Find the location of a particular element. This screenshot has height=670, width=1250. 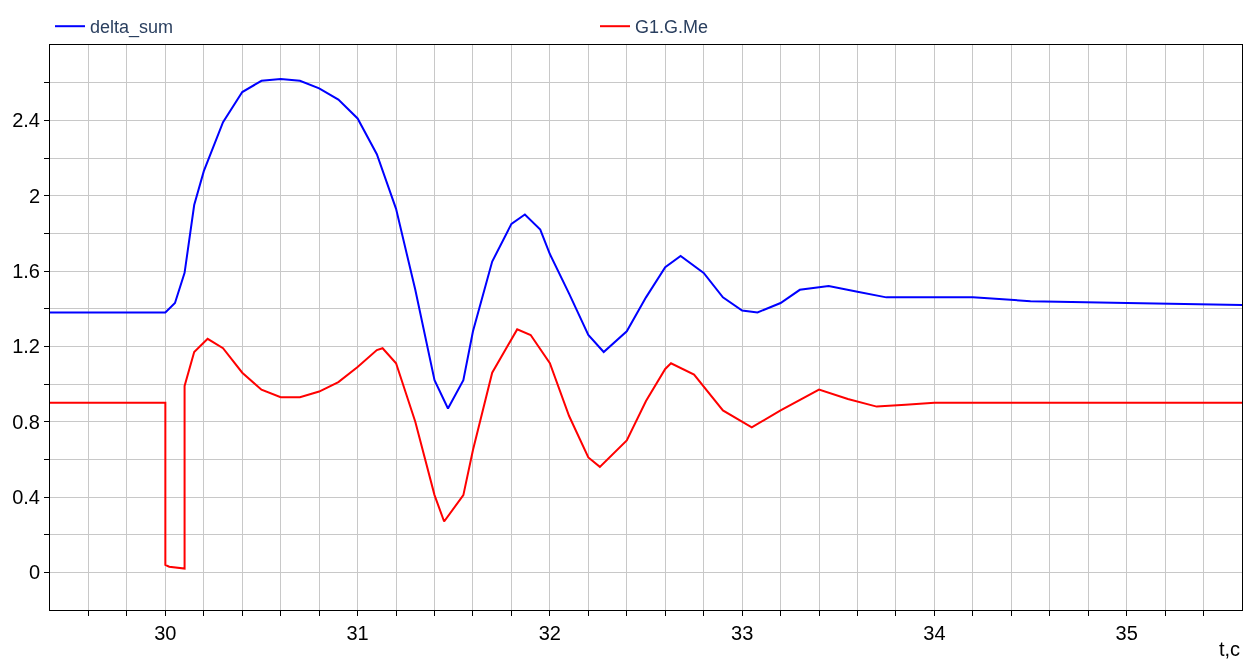

x-tick-label: 32 is located at coordinates (549, 633).